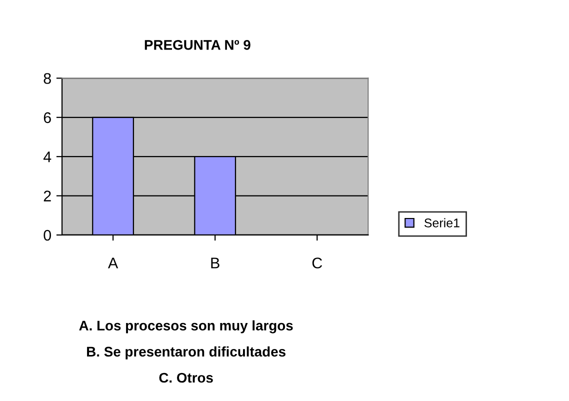 This screenshot has width=569, height=401. What do you see at coordinates (186, 353) in the screenshot?
I see `text: B. Se presentaron dificultades` at bounding box center [186, 353].